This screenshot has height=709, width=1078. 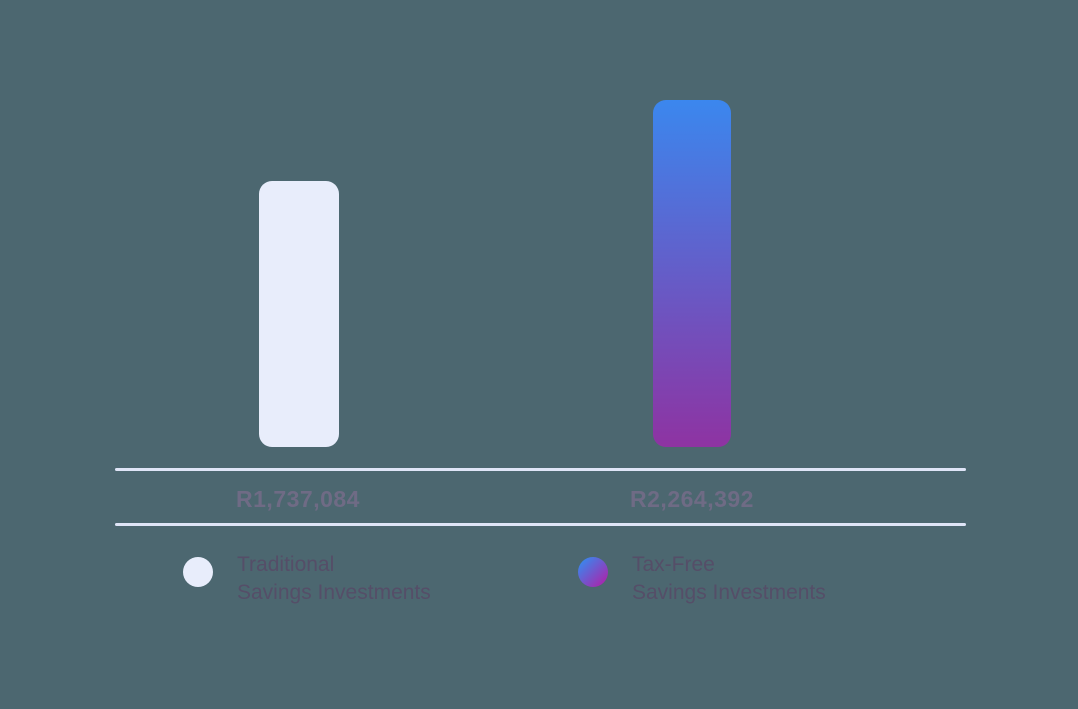 What do you see at coordinates (729, 579) in the screenshot?
I see `legend-label-tax-free: Tax-Free Savings Investments` at bounding box center [729, 579].